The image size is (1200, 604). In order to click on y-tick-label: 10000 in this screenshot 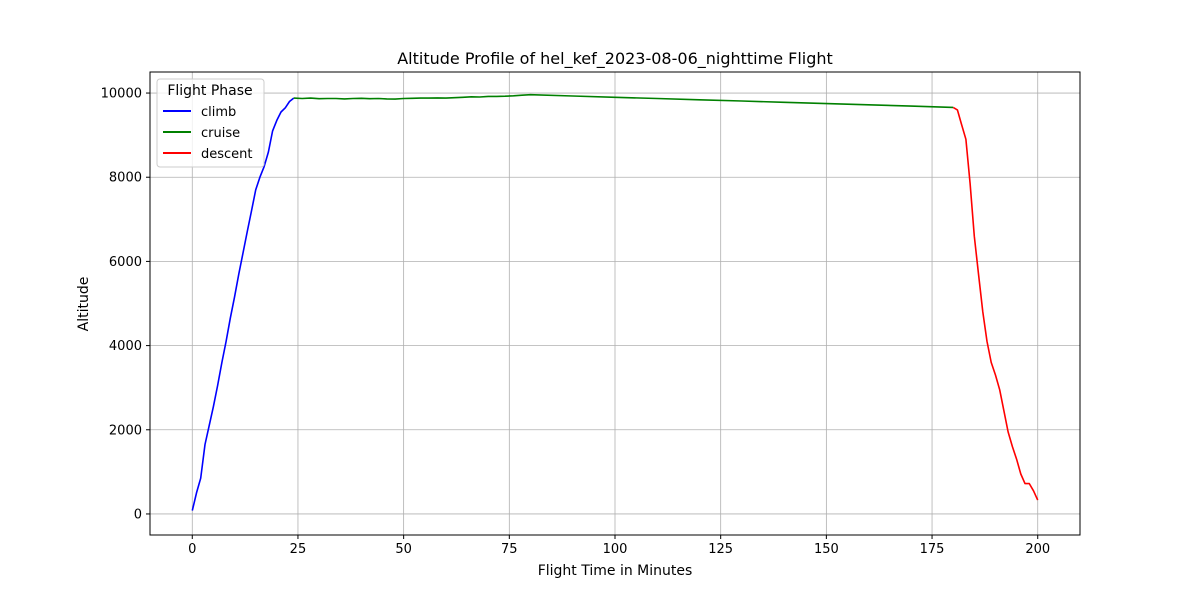, I will do `click(121, 94)`.